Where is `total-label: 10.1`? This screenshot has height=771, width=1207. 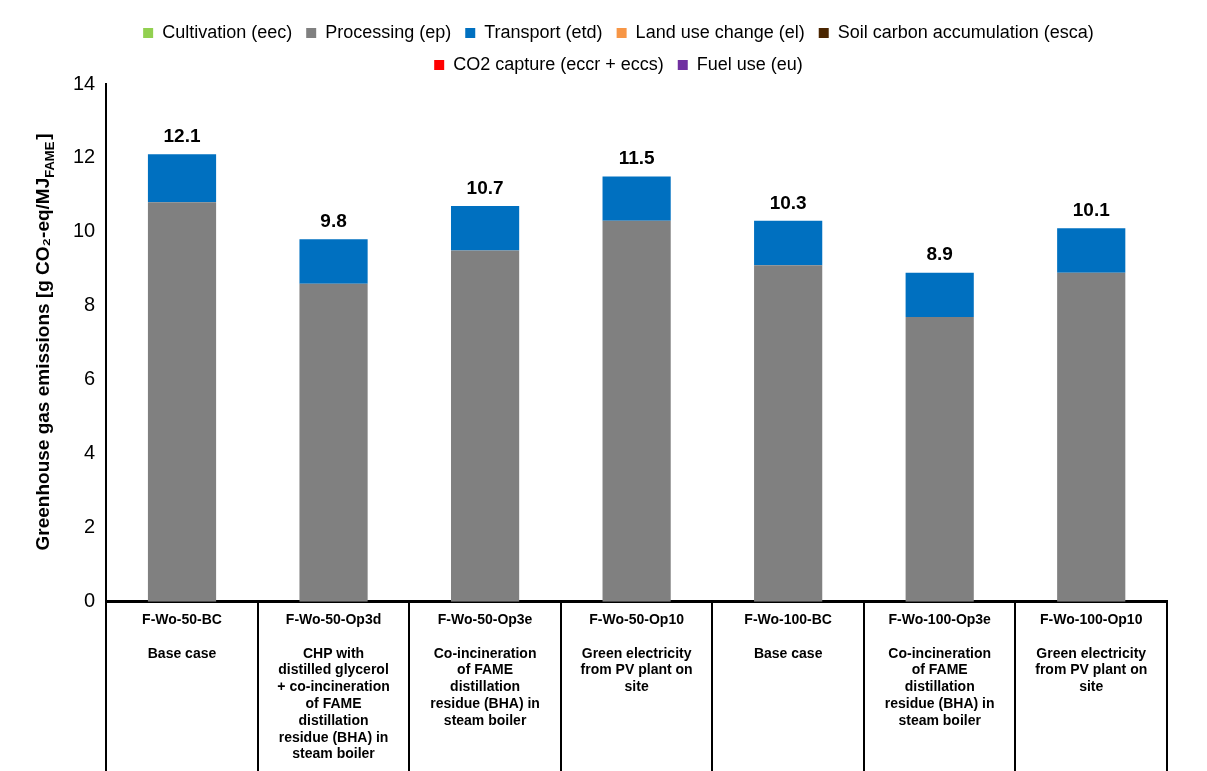
total-label: 10.1 is located at coordinates (1091, 209).